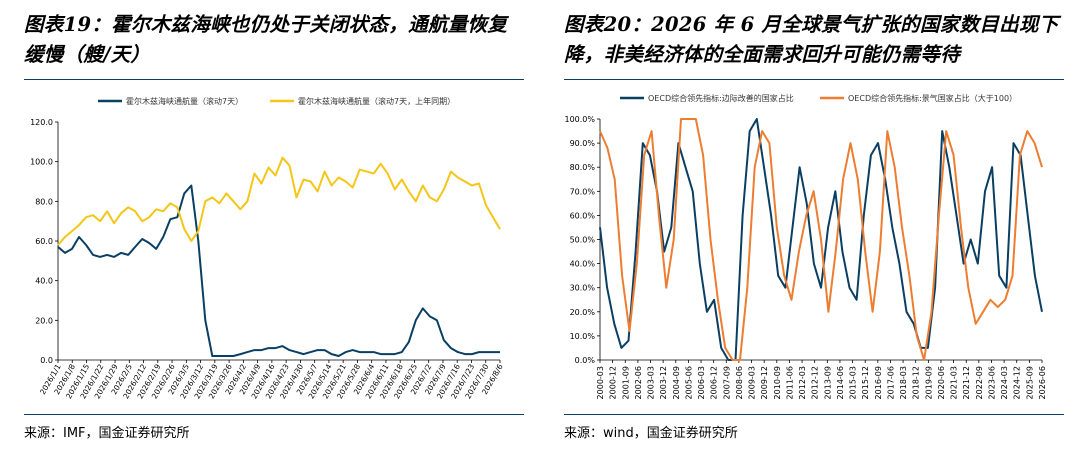 The width and height of the screenshot is (1080, 451). I want to click on x-tick-label: 2016-09, so click(878, 382).